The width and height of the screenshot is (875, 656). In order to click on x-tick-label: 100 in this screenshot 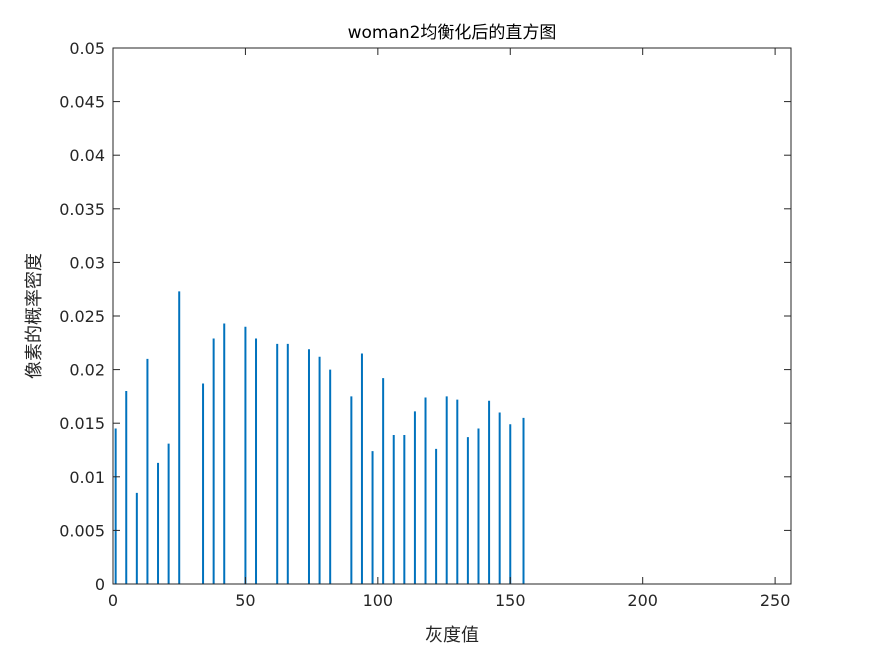, I will do `click(378, 600)`.